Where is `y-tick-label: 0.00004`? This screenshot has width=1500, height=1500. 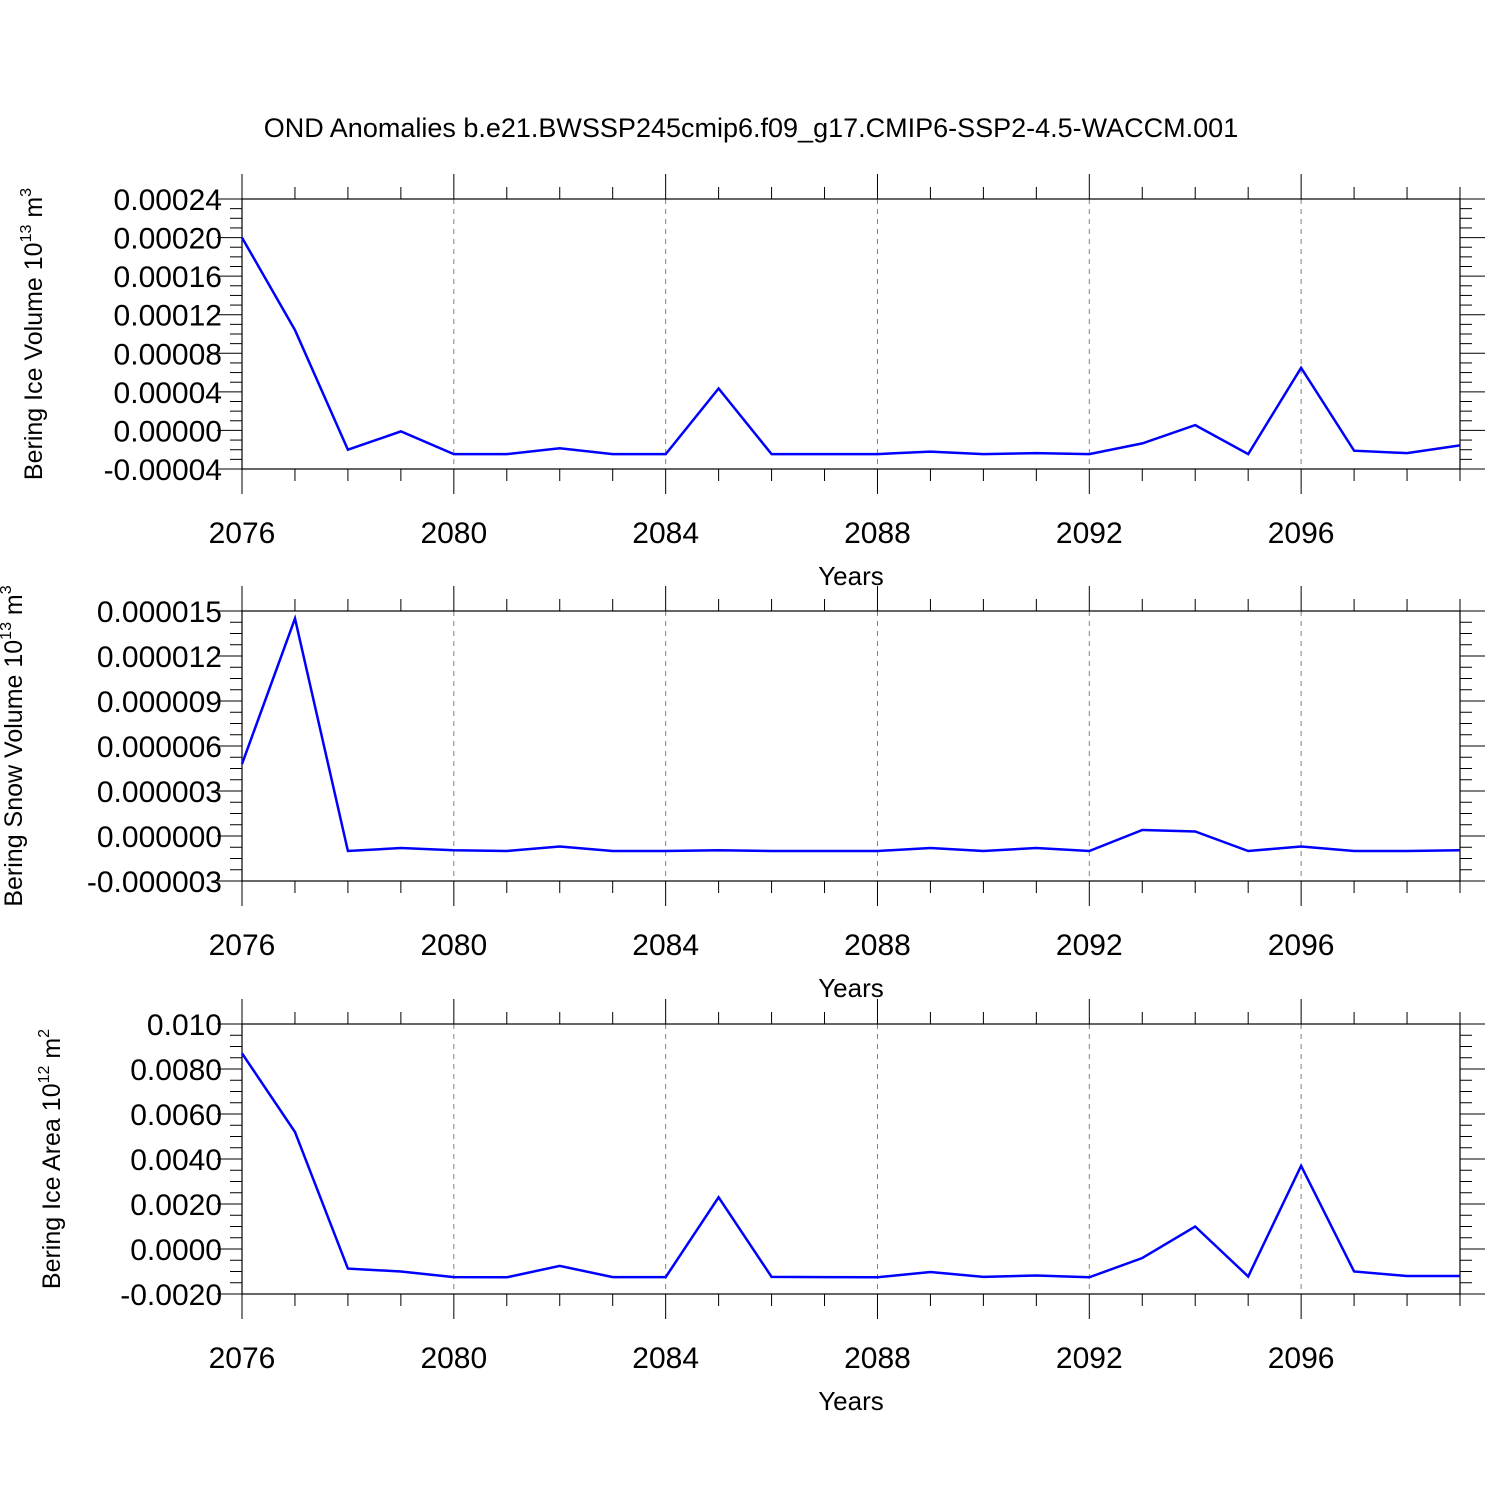
y-tick-label: 0.00004 is located at coordinates (168, 393).